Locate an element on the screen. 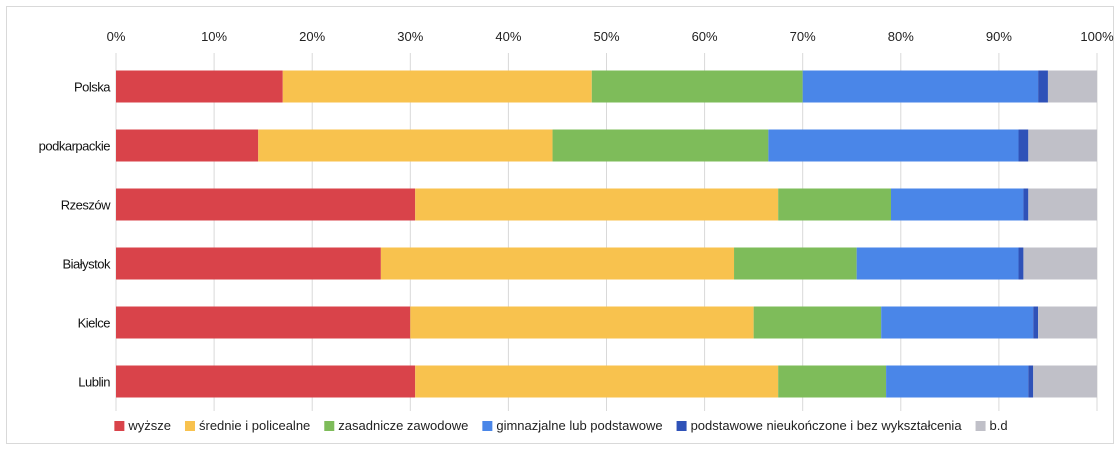 The image size is (1120, 450). category-label: podkarpackie is located at coordinates (75, 146).